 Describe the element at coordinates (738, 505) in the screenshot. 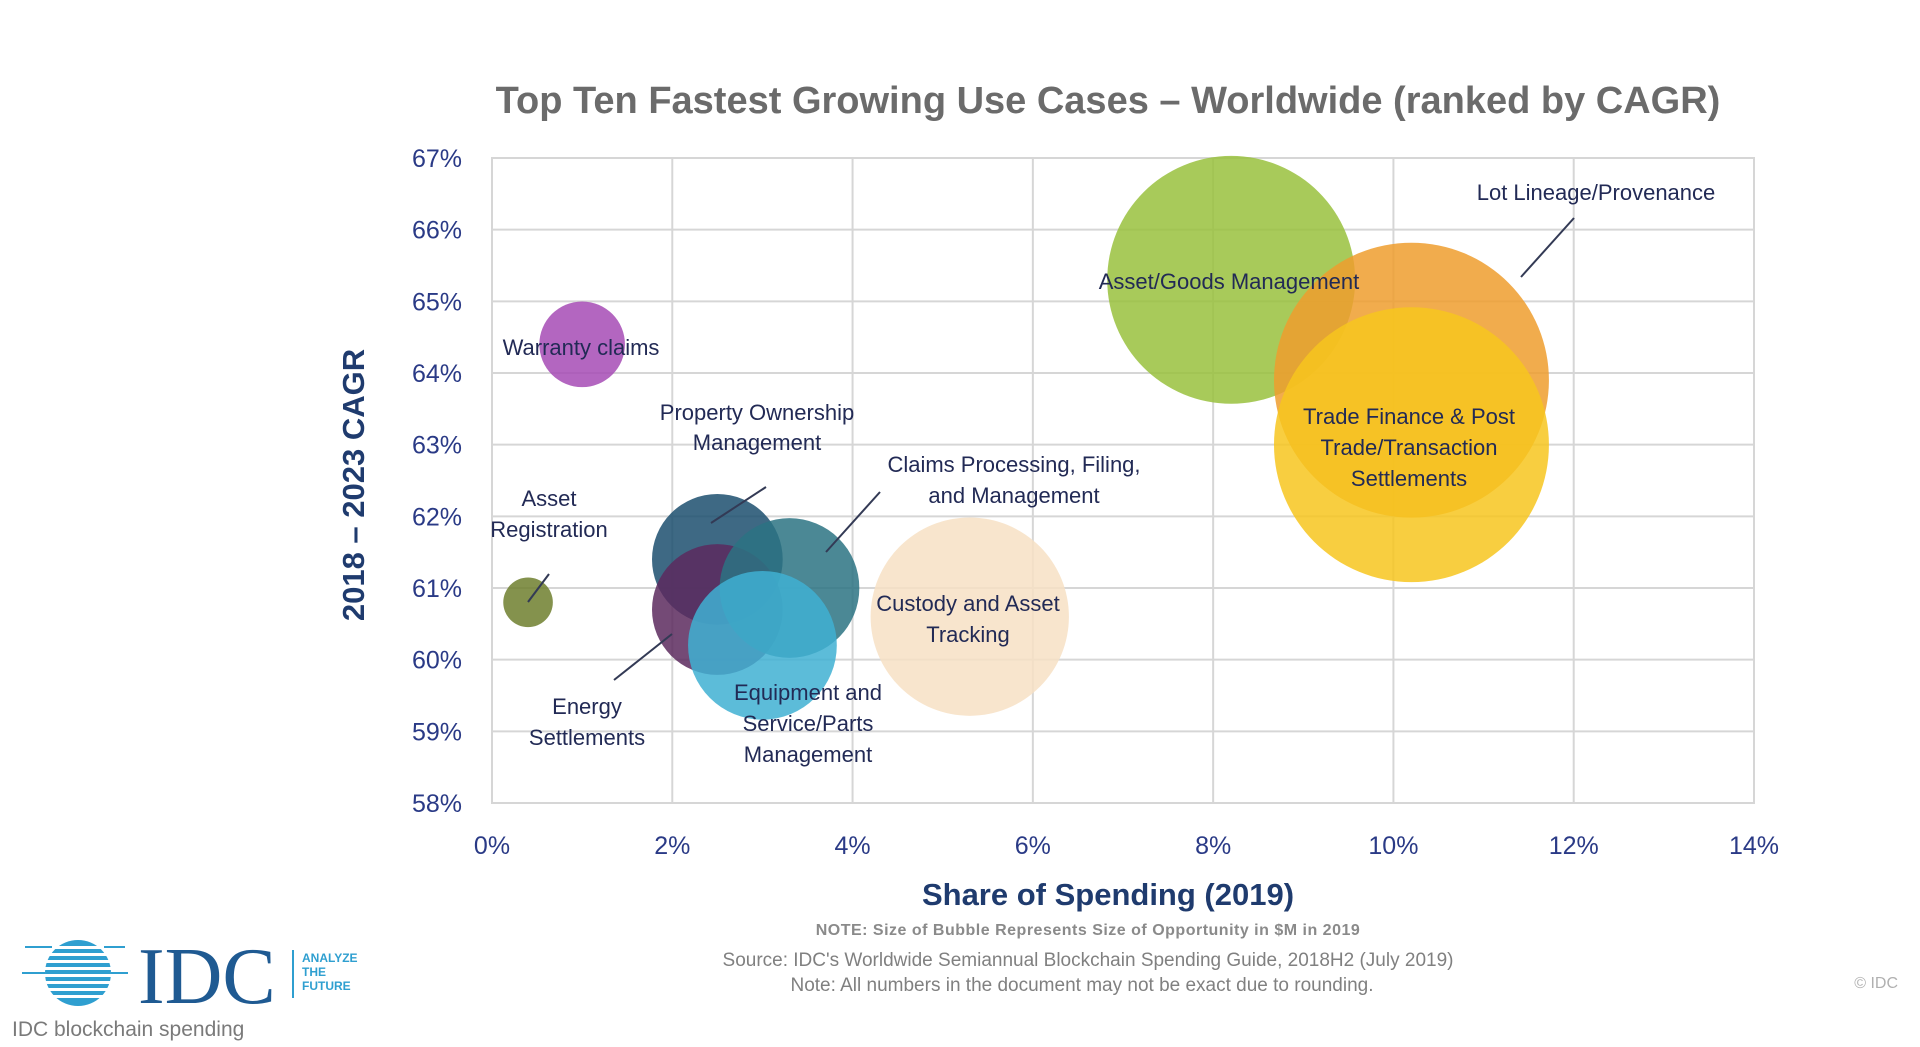

I see `leader-line-property-ownership` at that location.